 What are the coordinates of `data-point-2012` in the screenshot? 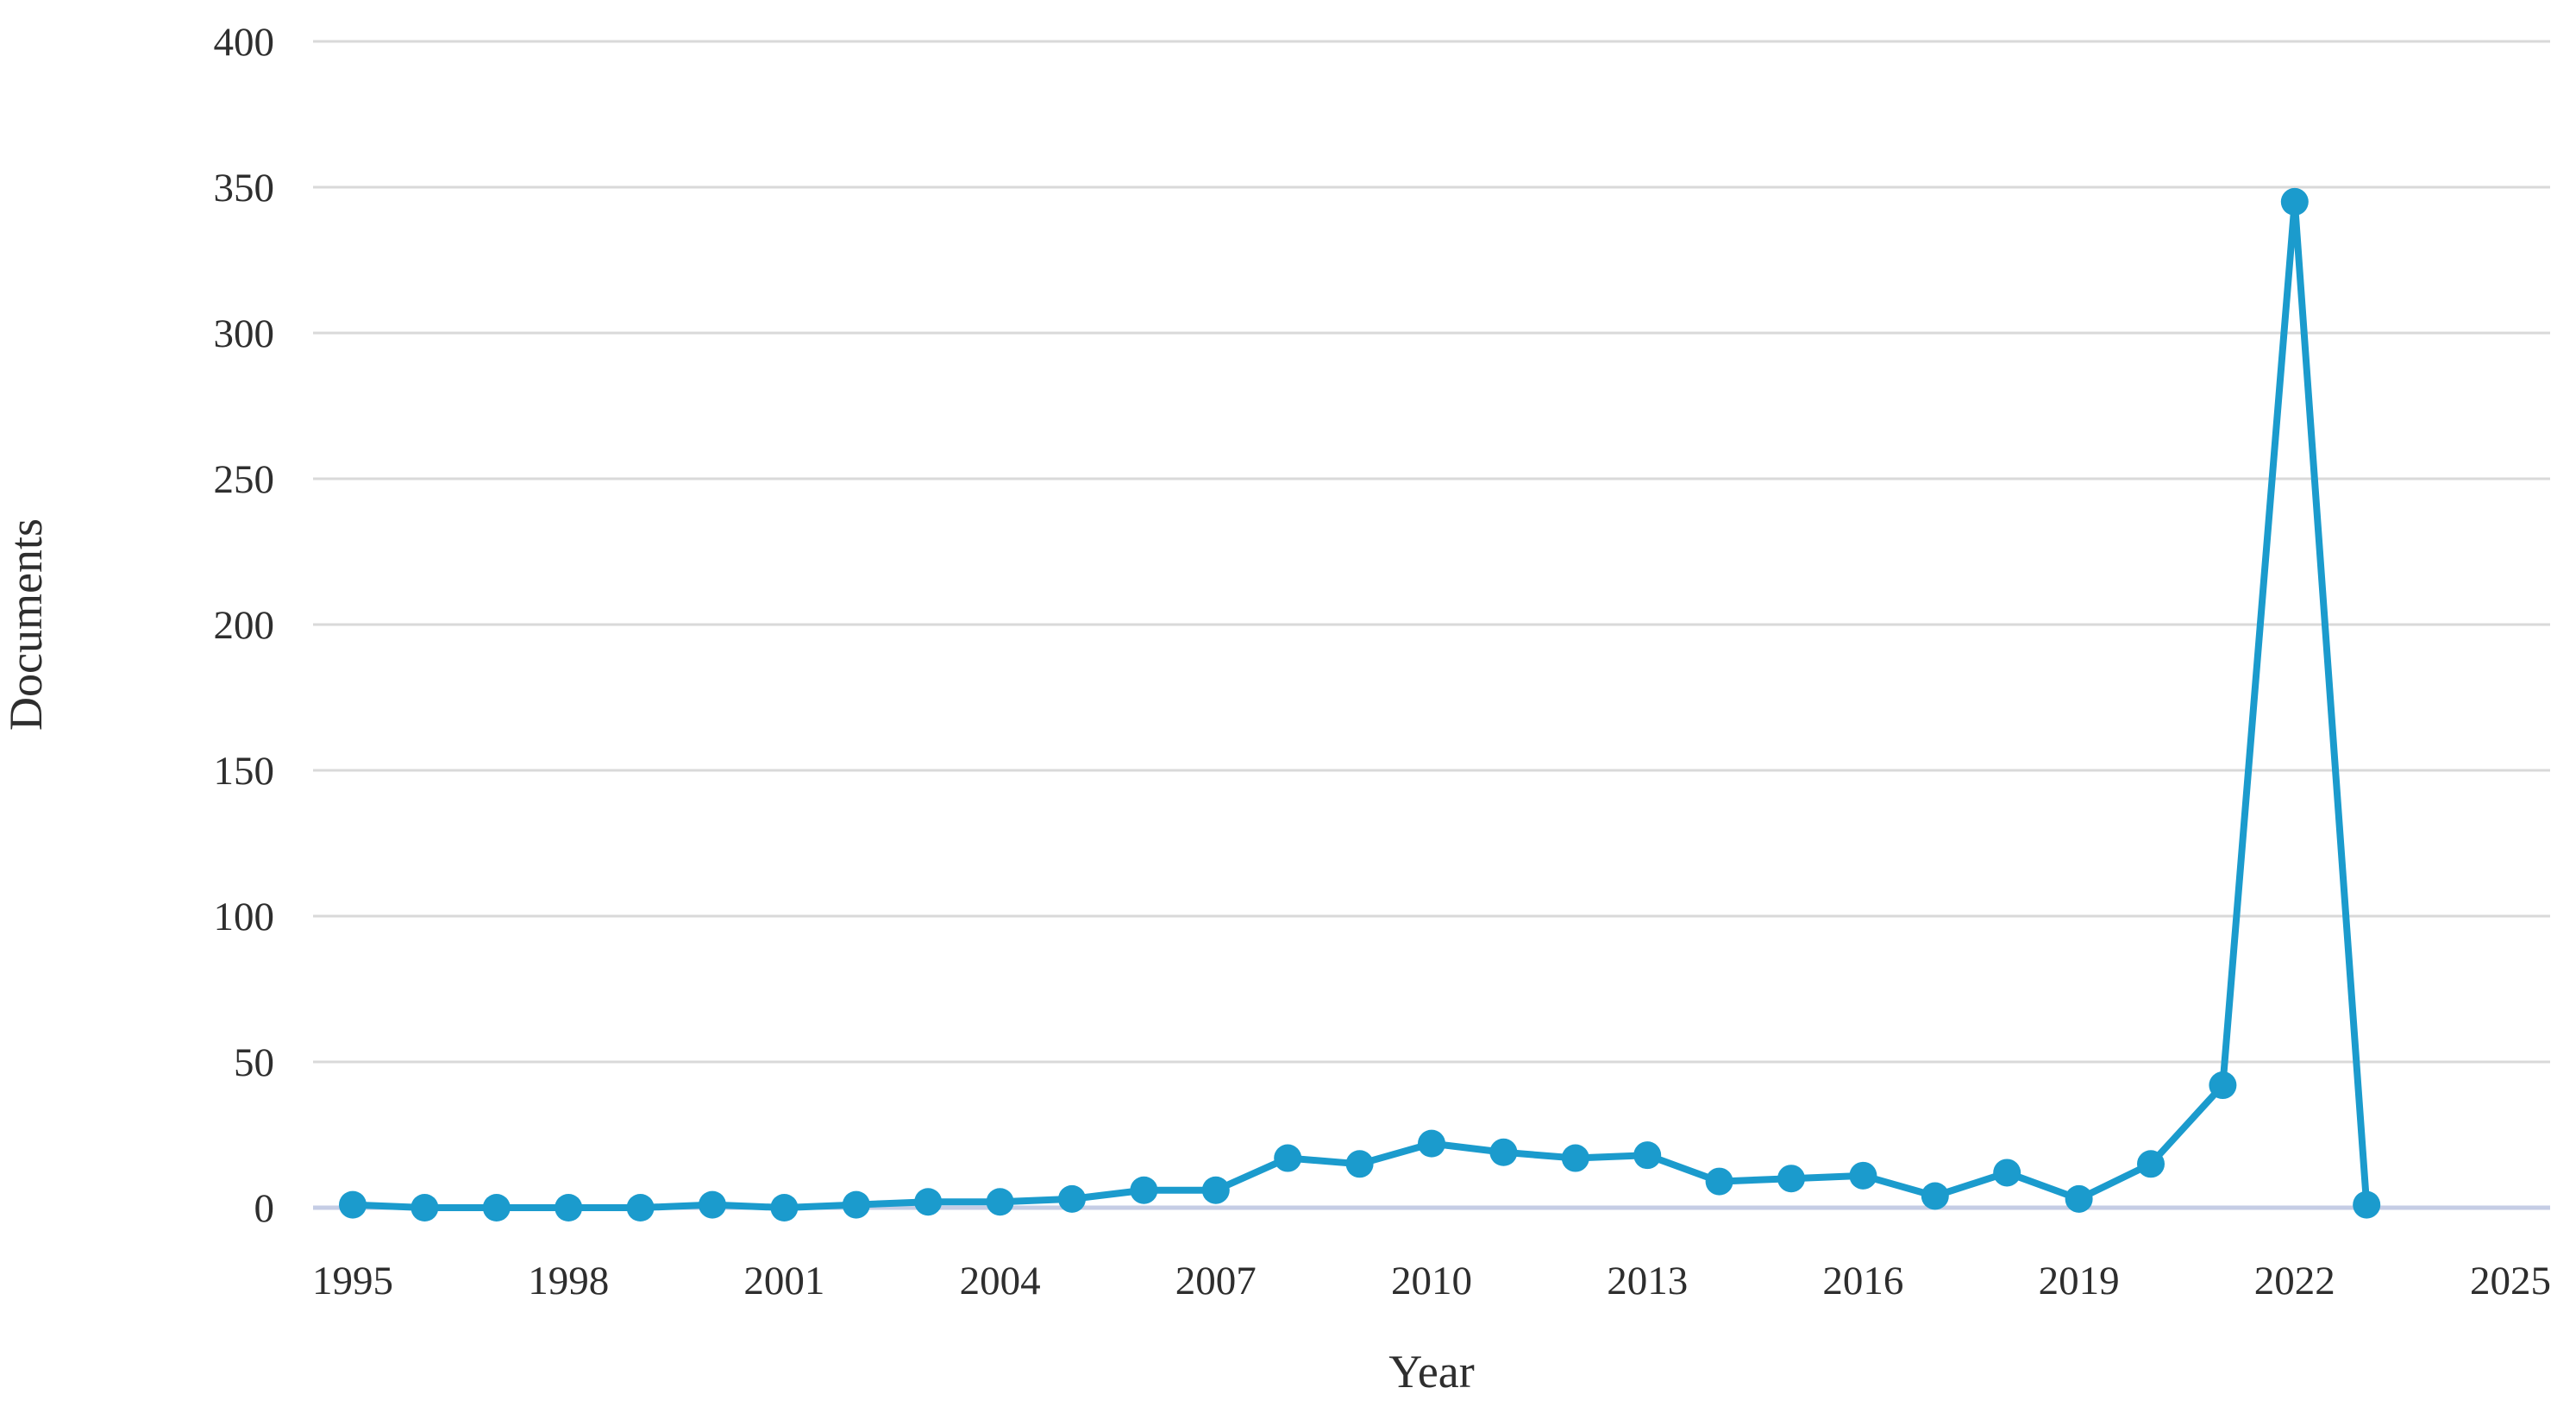 It's located at (1575, 1158).